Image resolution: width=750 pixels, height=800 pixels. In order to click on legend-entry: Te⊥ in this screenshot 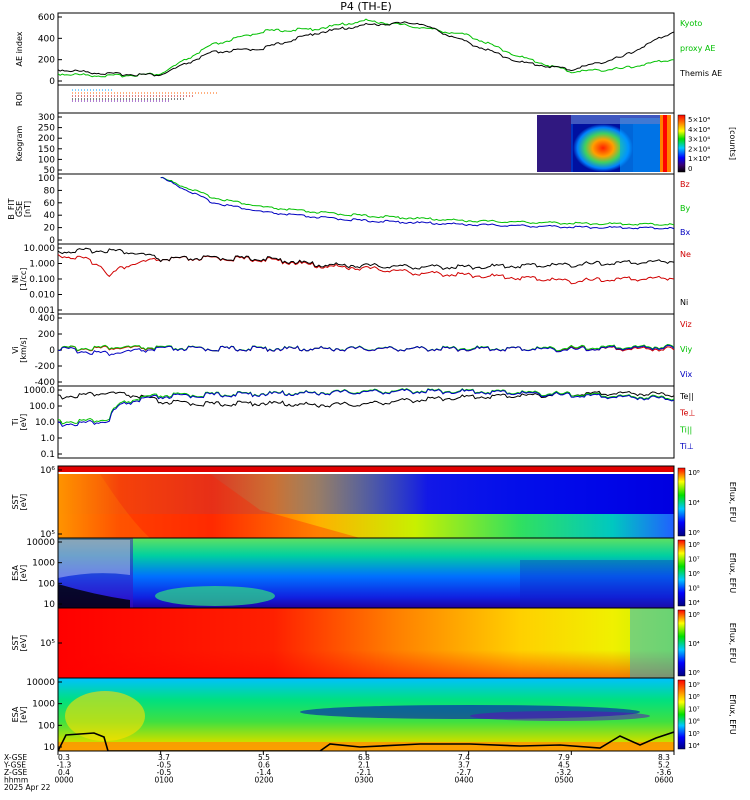, I will do `click(687, 413)`.